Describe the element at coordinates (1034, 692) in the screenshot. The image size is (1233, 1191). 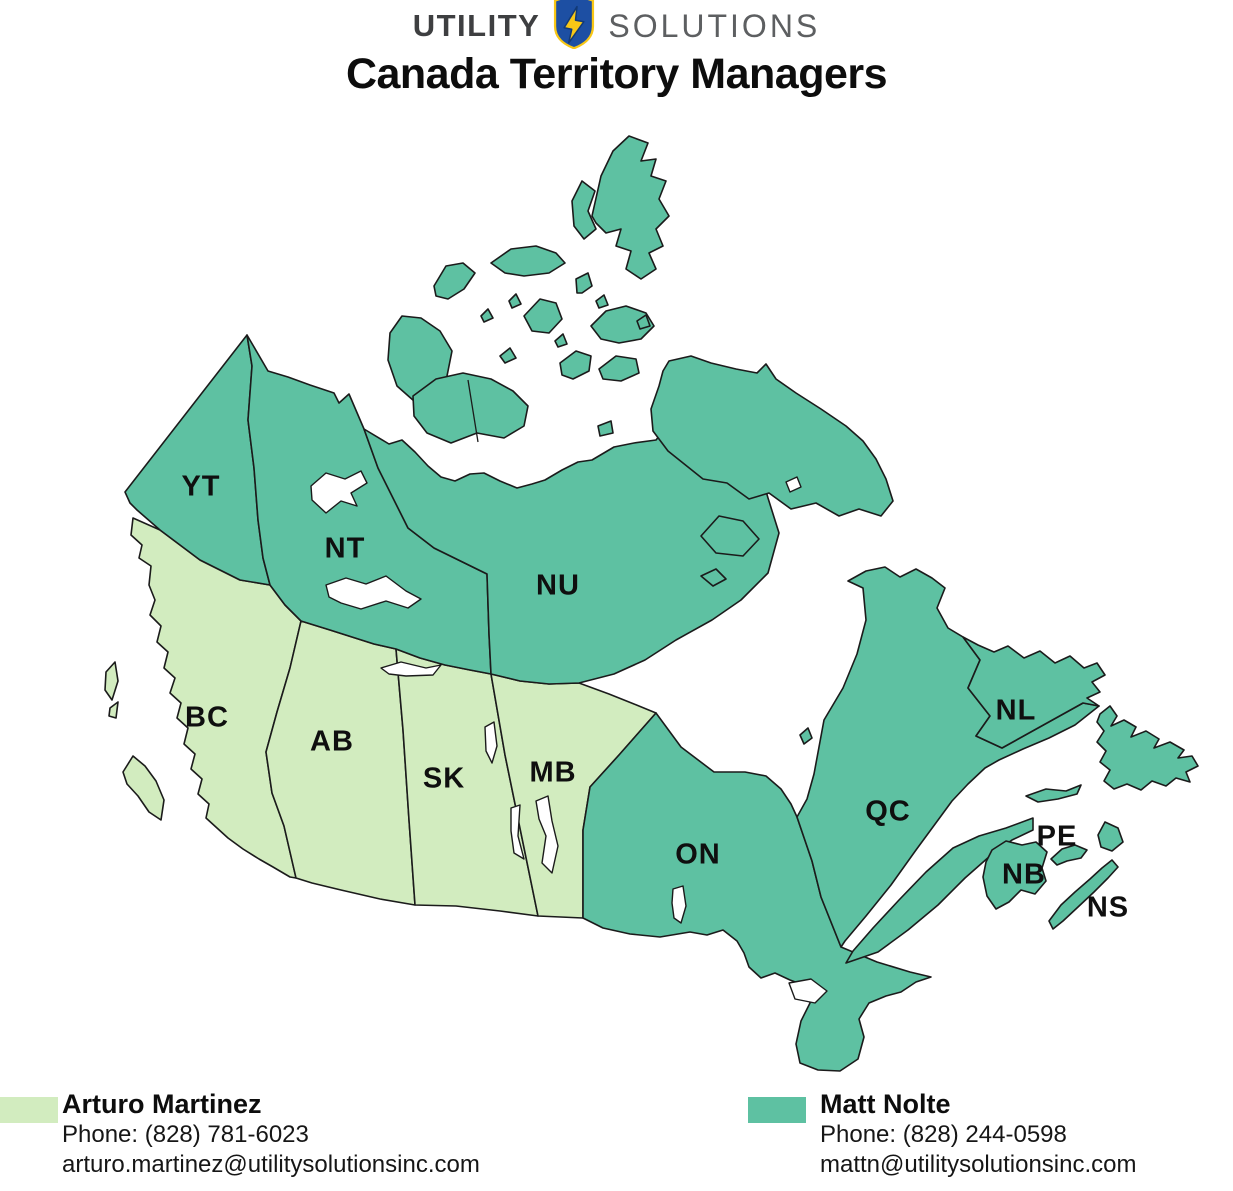
I see `region-nl-labrador` at that location.